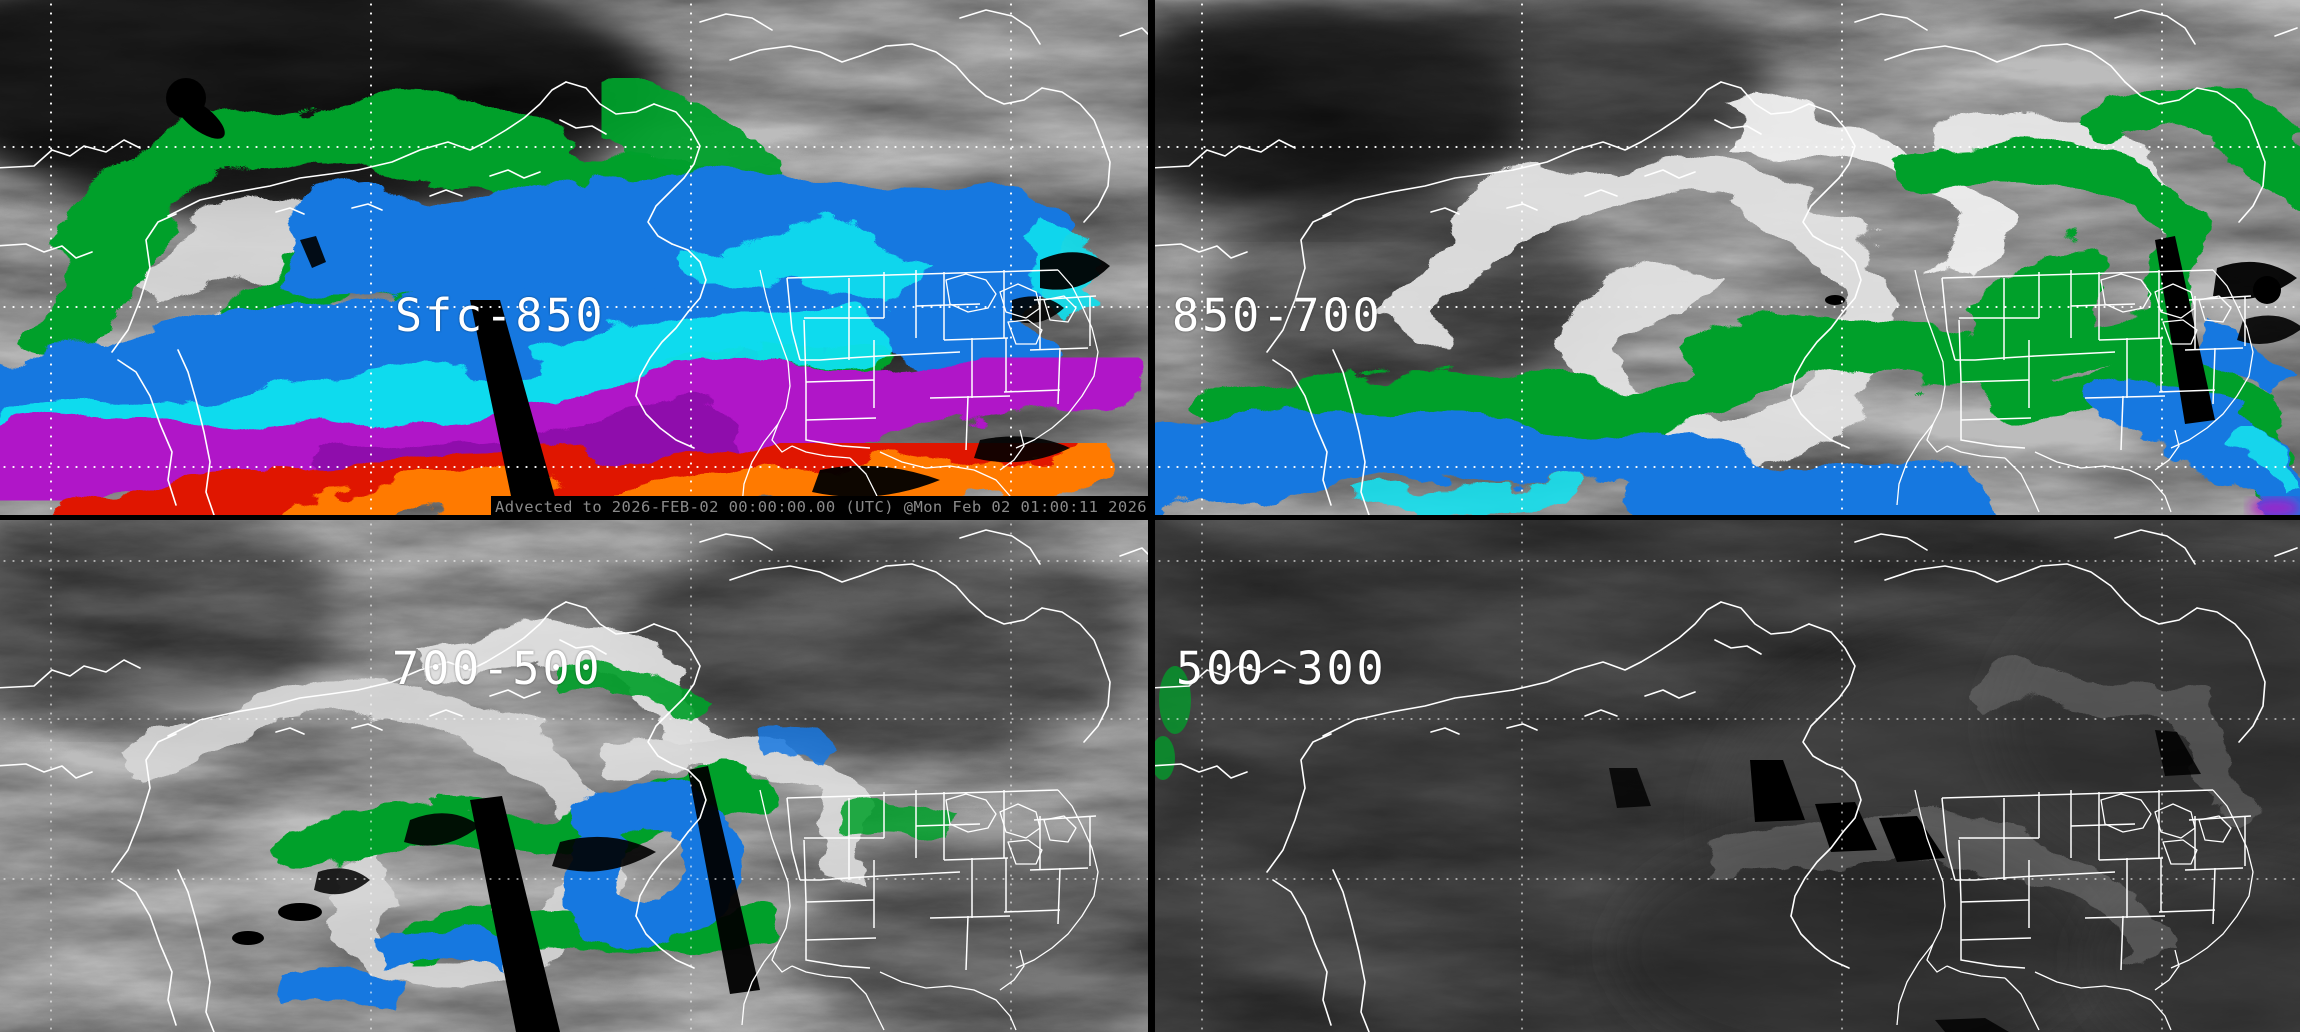 The image size is (2300, 1032). What do you see at coordinates (1277, 315) in the screenshot?
I see `panel-label-850-700: 850-700` at bounding box center [1277, 315].